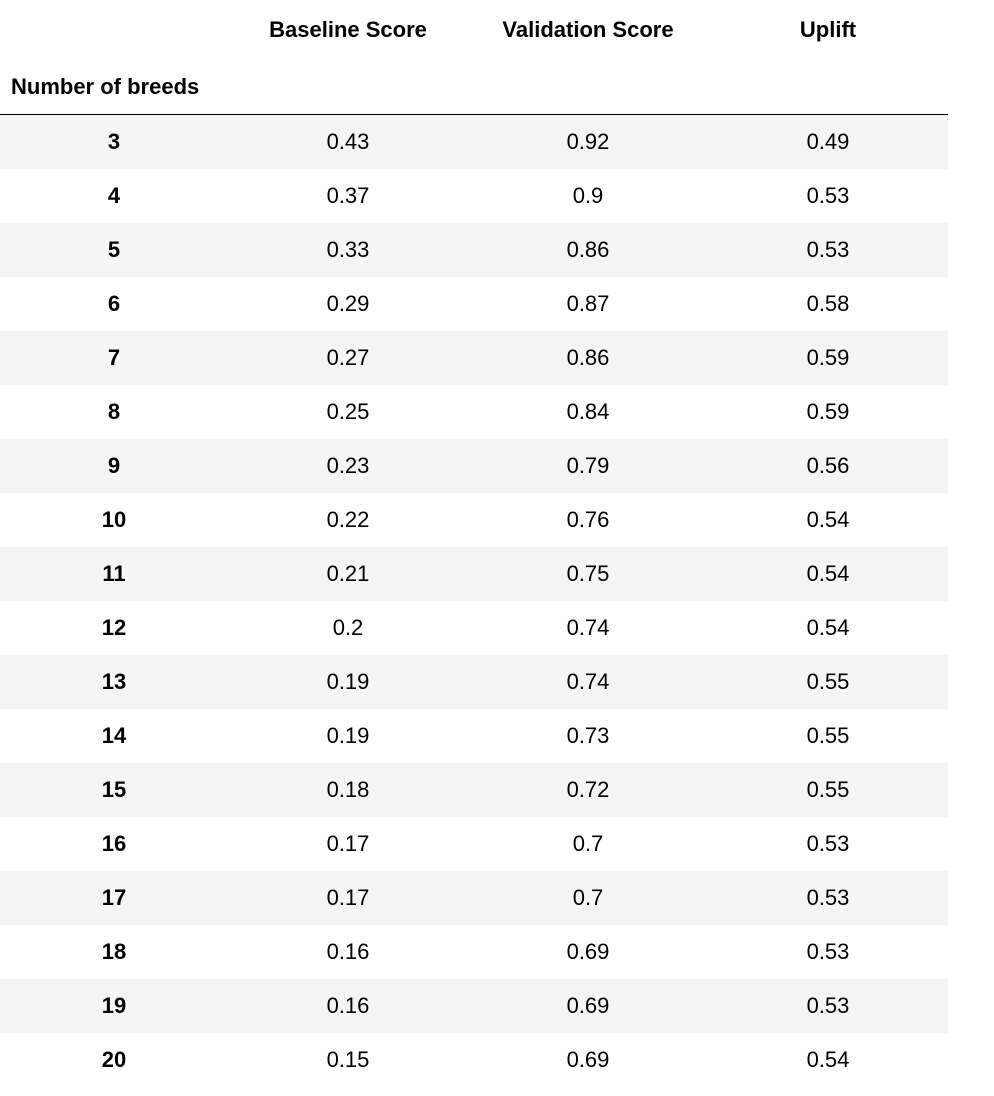 This screenshot has height=1096, width=994. I want to click on validation-score-cell: 0.87, so click(588, 303).